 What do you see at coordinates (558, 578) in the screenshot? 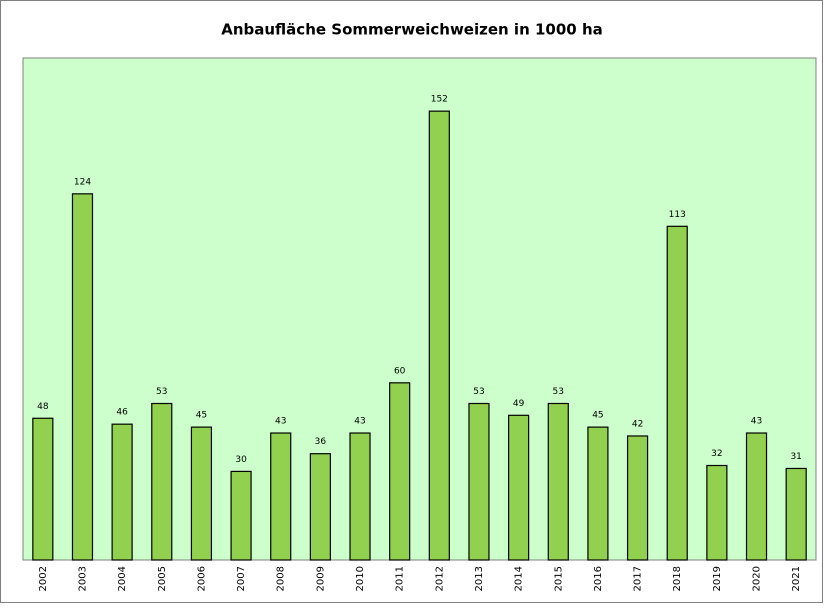
I see `x-tick-label: 2015` at bounding box center [558, 578].